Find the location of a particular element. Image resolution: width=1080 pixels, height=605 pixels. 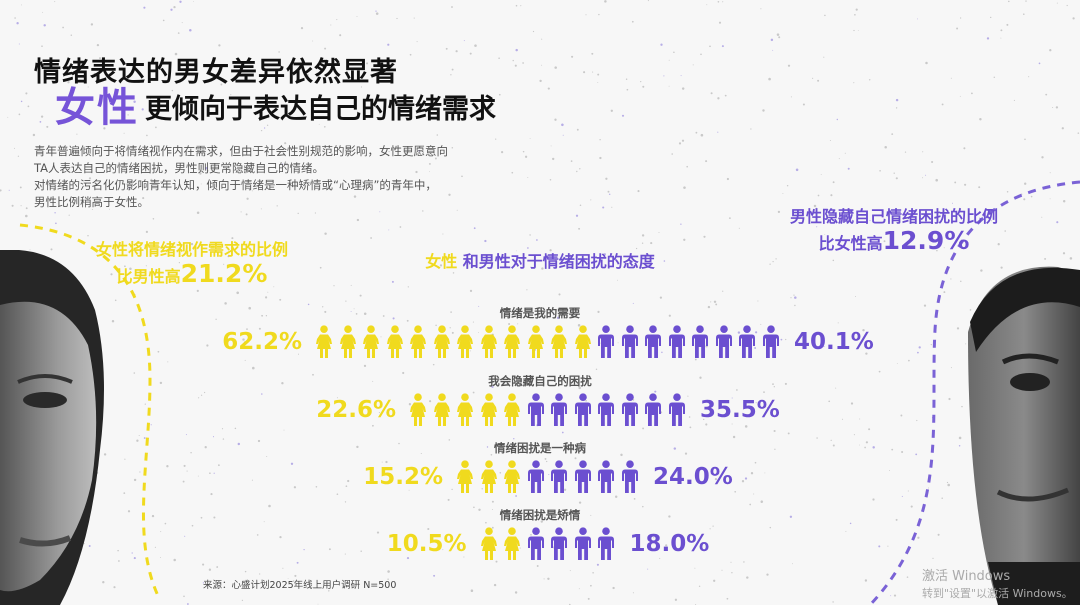

female-callout-prefix: 比男性高 is located at coordinates (148, 276).